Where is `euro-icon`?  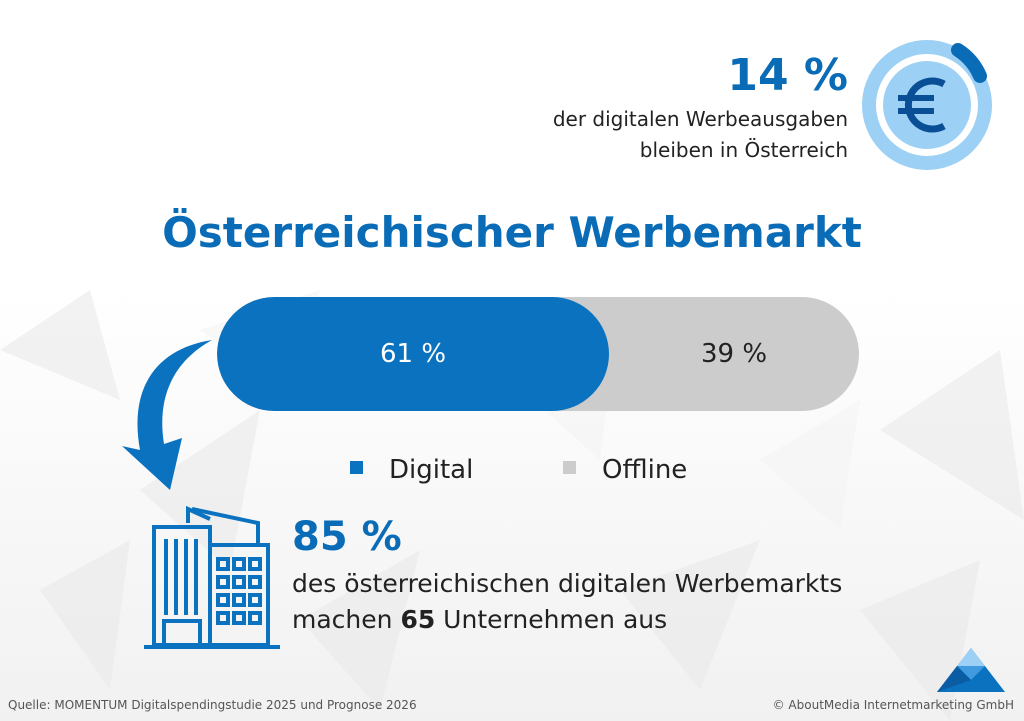 euro-icon is located at coordinates (927, 105).